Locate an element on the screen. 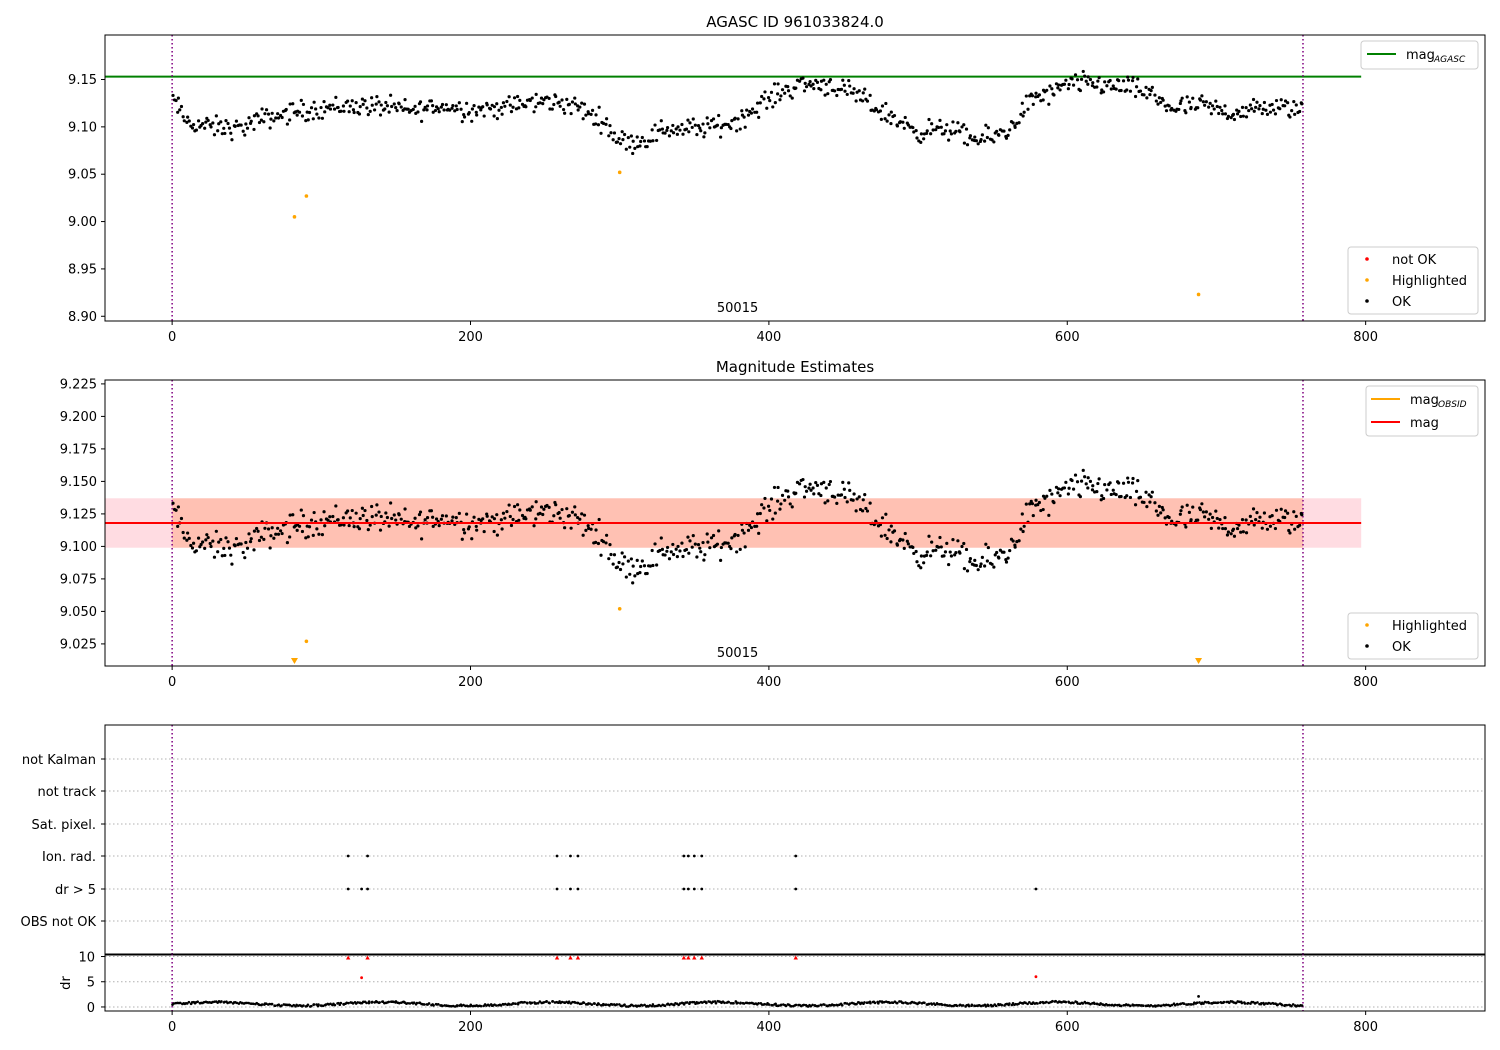 The height and width of the screenshot is (1050, 1500). dr-clipped-marker is located at coordinates (570, 957).